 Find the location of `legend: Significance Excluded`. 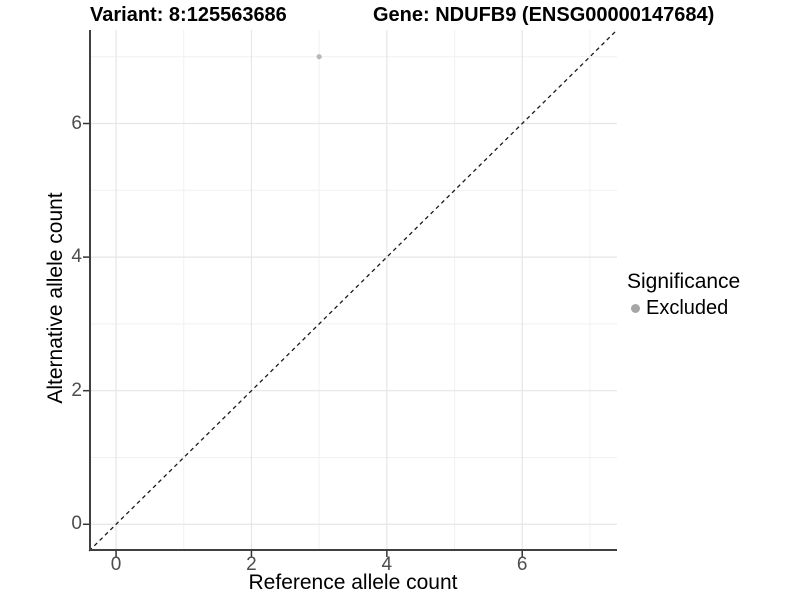

legend: Significance Excluded is located at coordinates (683, 295).